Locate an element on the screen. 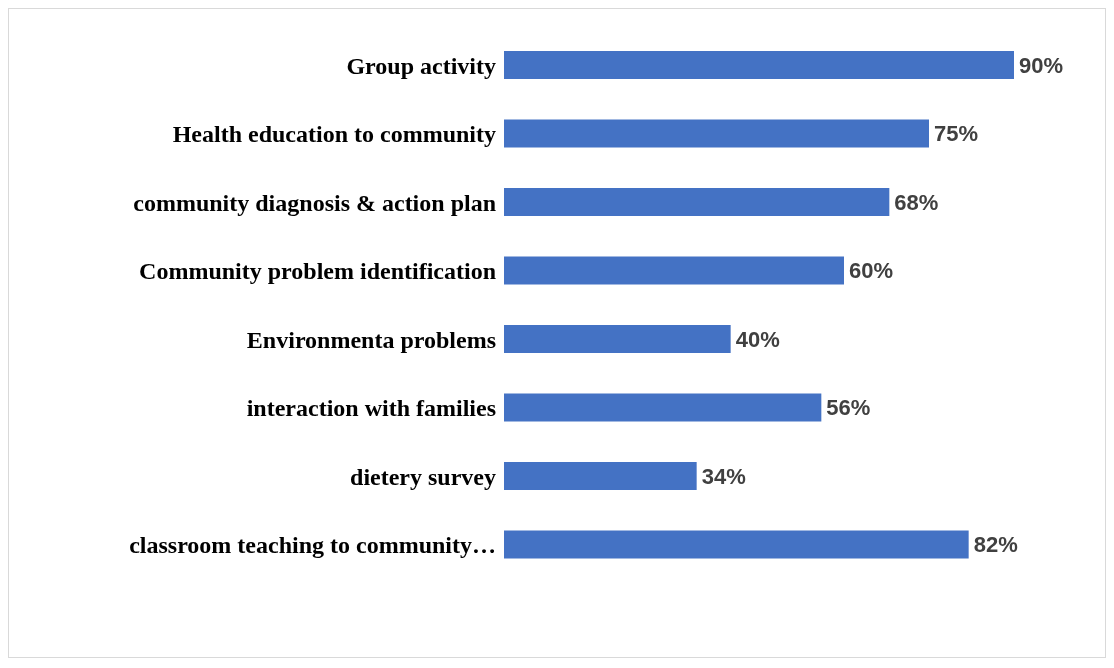 The image size is (1114, 668). y-tick-label: Community problem identification is located at coordinates (317, 271).